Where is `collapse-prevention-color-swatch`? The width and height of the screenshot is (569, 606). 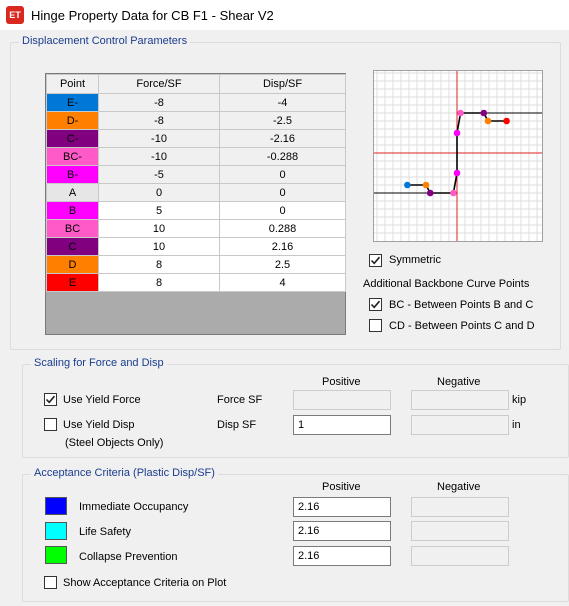
collapse-prevention-color-swatch is located at coordinates (56, 555).